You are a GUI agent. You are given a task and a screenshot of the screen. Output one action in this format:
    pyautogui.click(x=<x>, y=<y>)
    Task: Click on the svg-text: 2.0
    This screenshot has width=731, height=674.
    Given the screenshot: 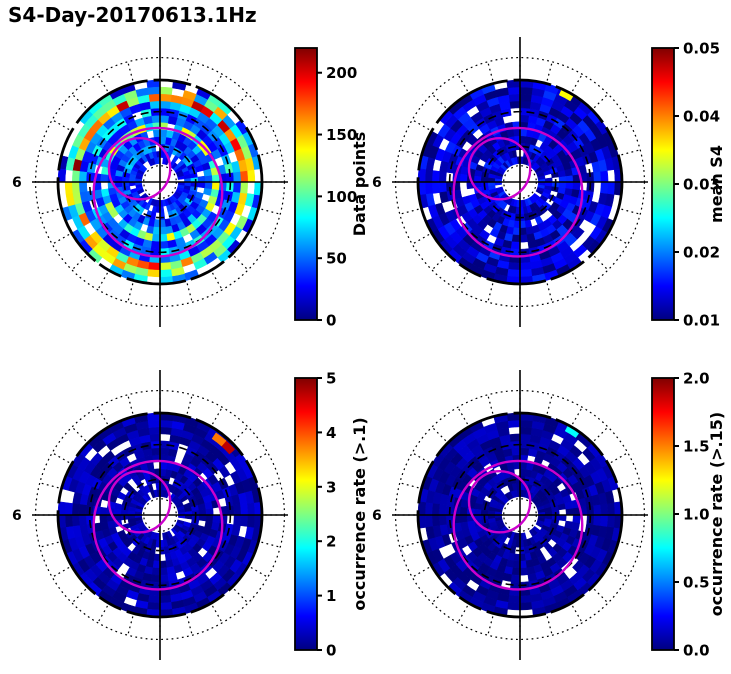 What is the action you would take?
    pyautogui.click(x=696, y=379)
    